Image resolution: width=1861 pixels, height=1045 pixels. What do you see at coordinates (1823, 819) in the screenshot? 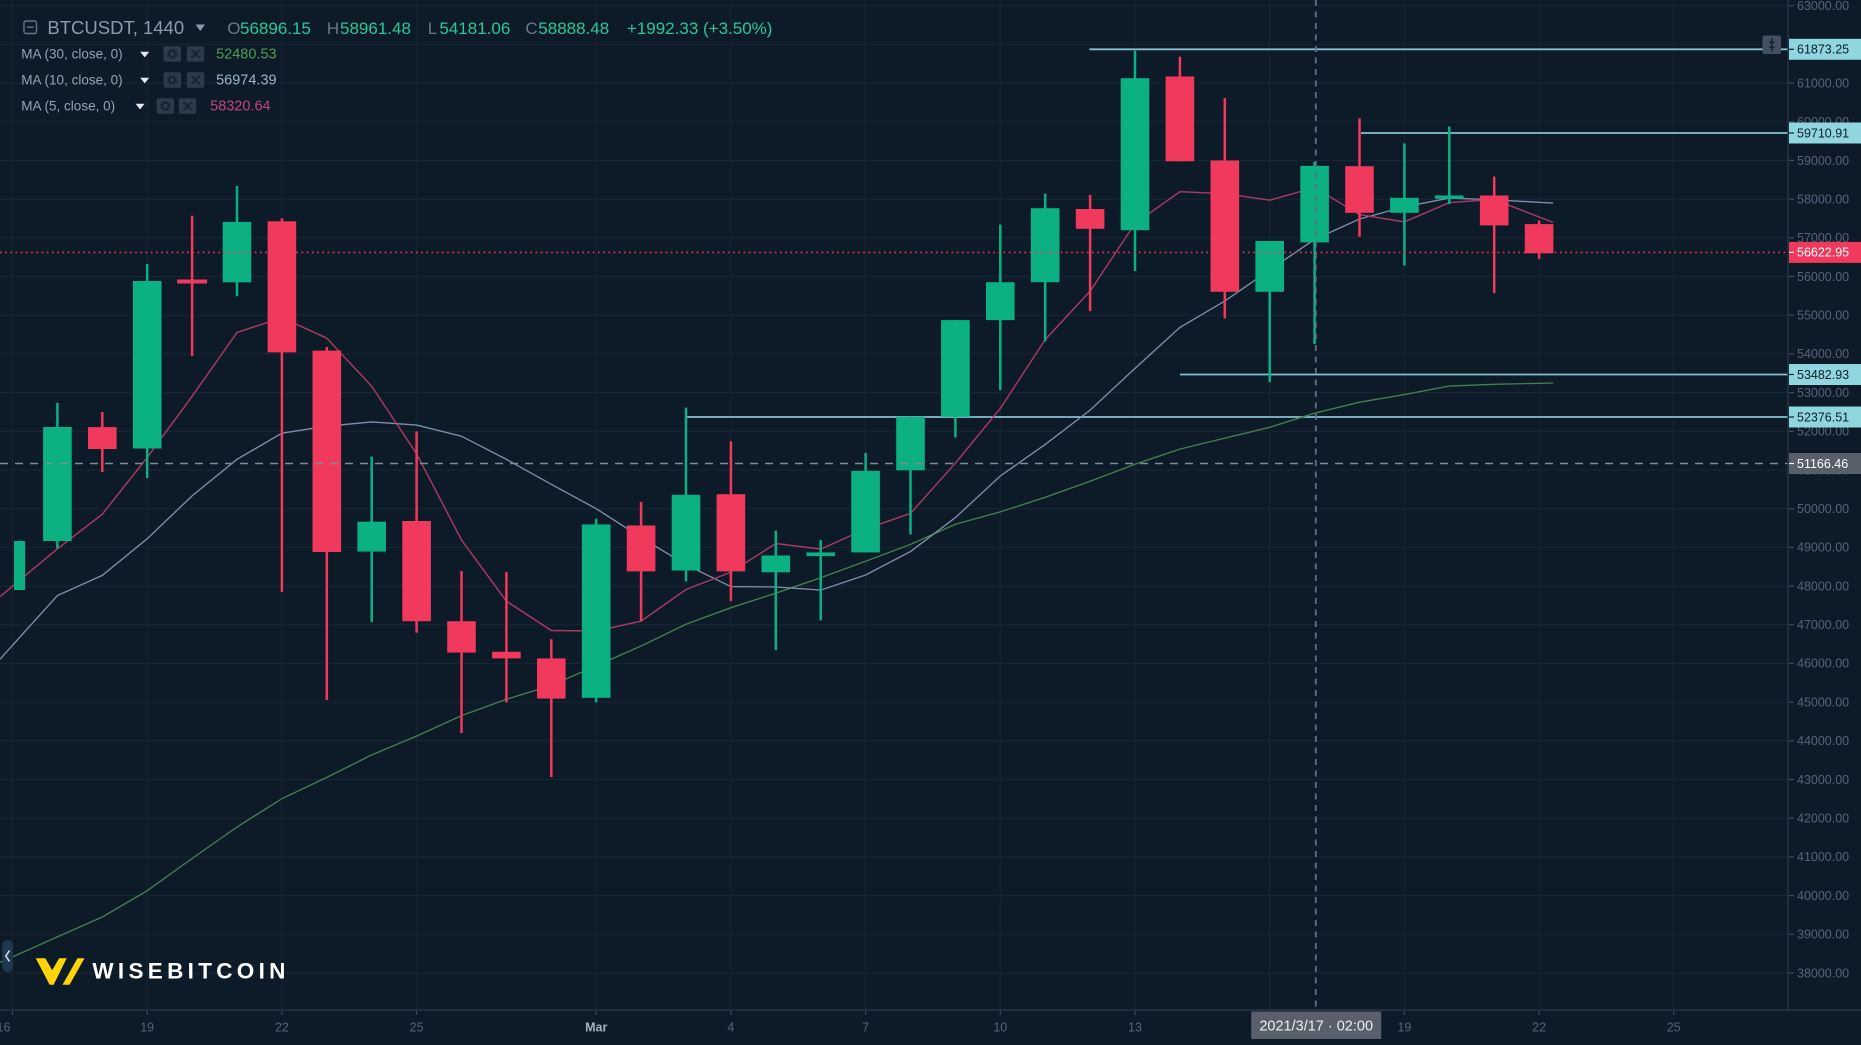
I see `svg-text: 42000.00` at bounding box center [1823, 819].